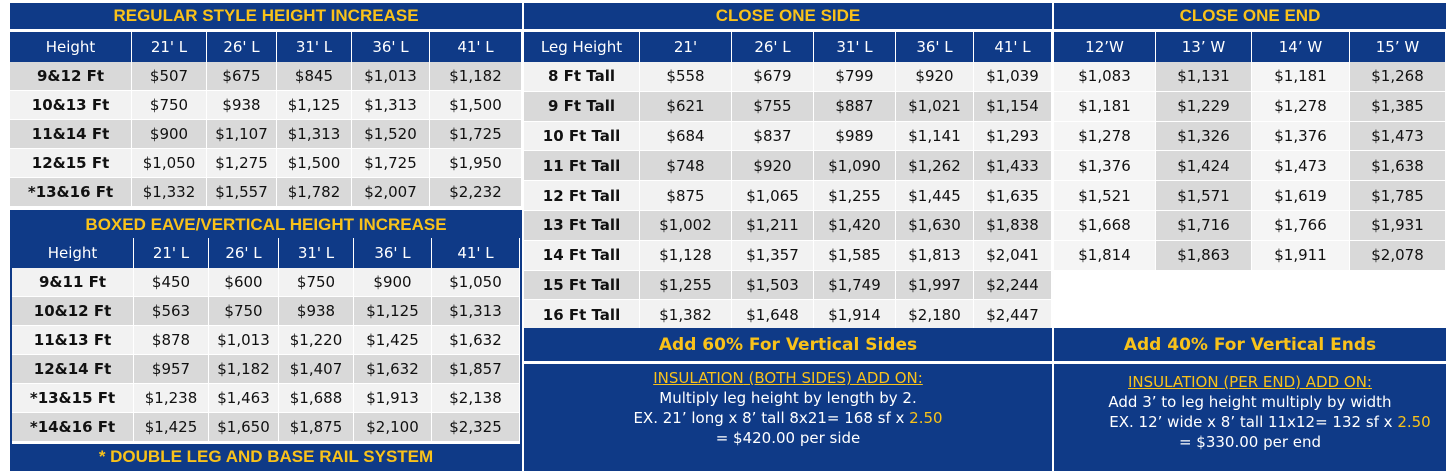 The image size is (1446, 471). Describe the element at coordinates (1398, 47) in the screenshot. I see `column-header: 15’ W` at that location.